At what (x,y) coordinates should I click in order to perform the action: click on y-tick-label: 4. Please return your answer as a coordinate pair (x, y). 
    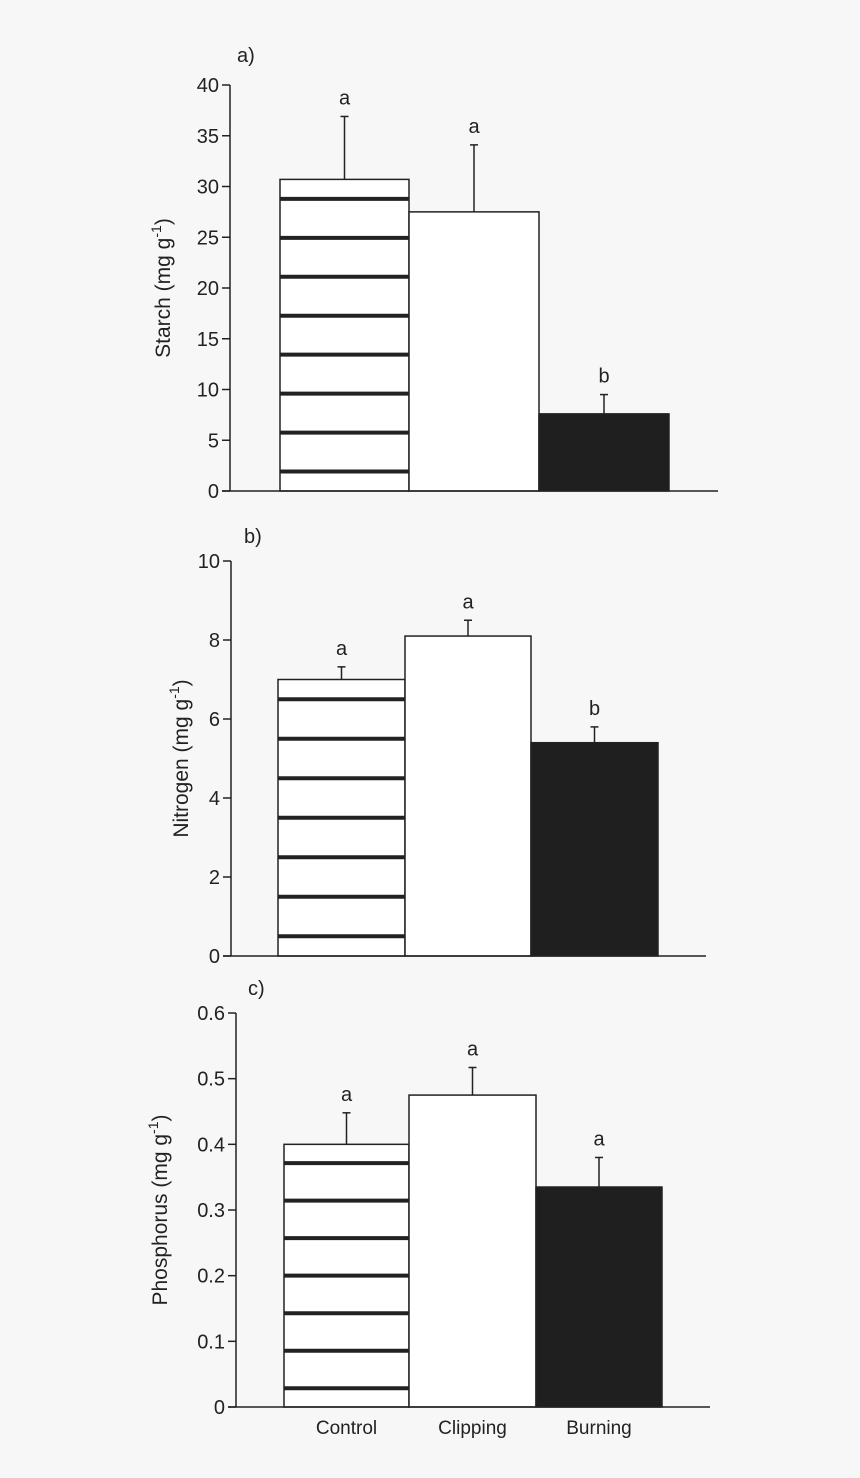
    Looking at the image, I should click on (214, 799).